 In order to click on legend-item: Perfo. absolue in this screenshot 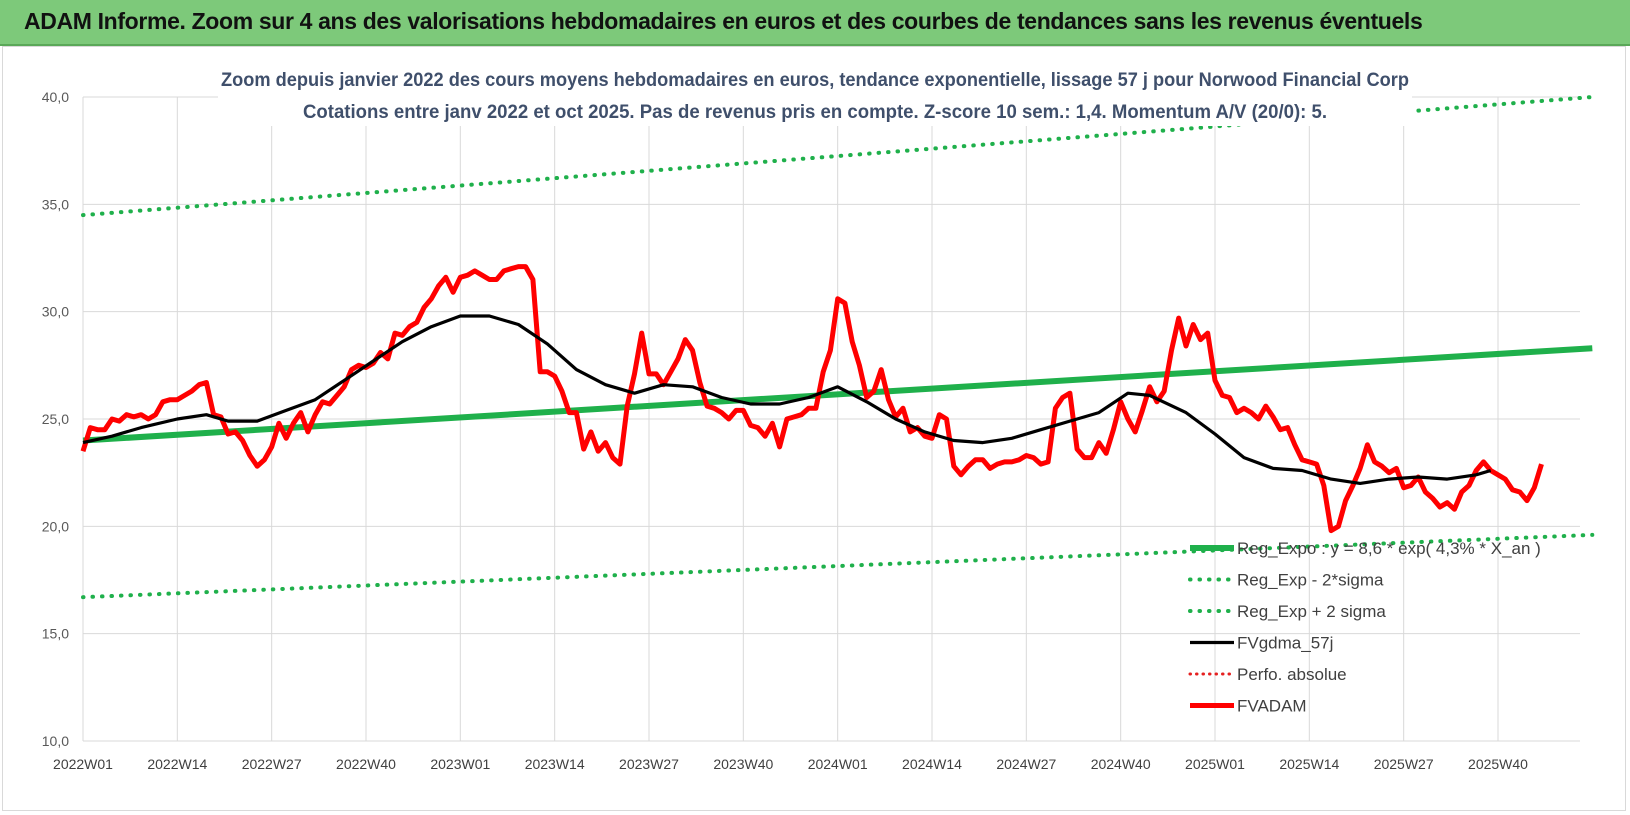, I will do `click(1267, 674)`.